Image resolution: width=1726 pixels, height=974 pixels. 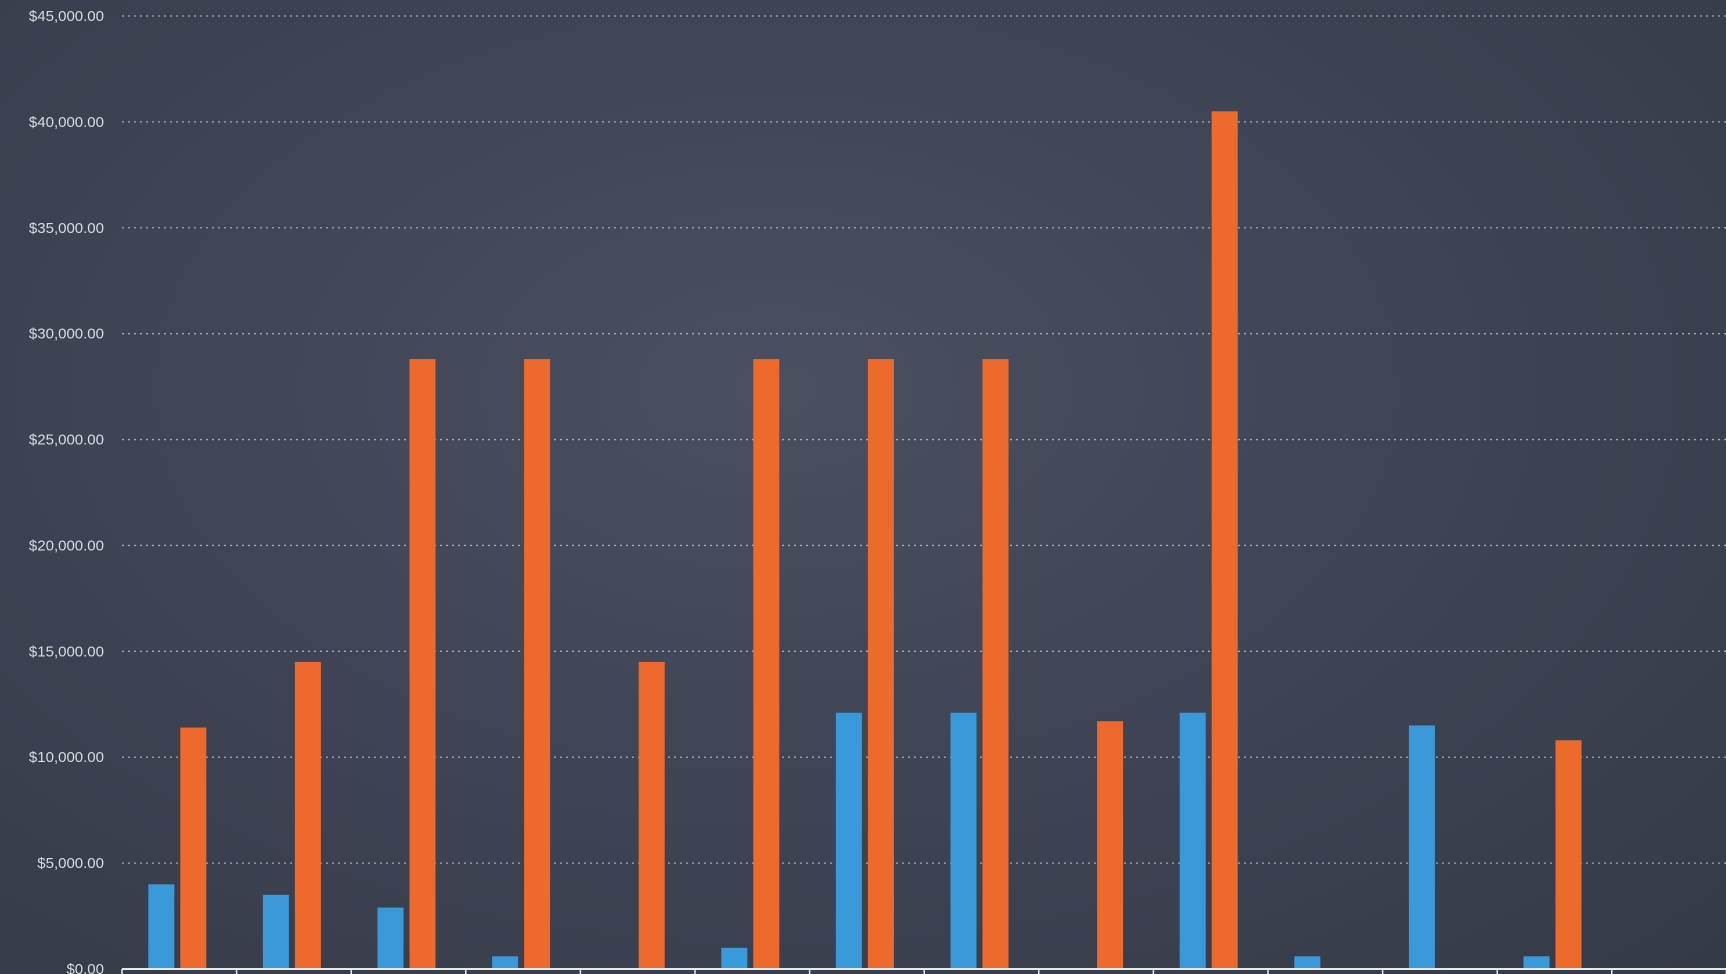 What do you see at coordinates (66, 228) in the screenshot?
I see `y-tick-label: $35,000.00` at bounding box center [66, 228].